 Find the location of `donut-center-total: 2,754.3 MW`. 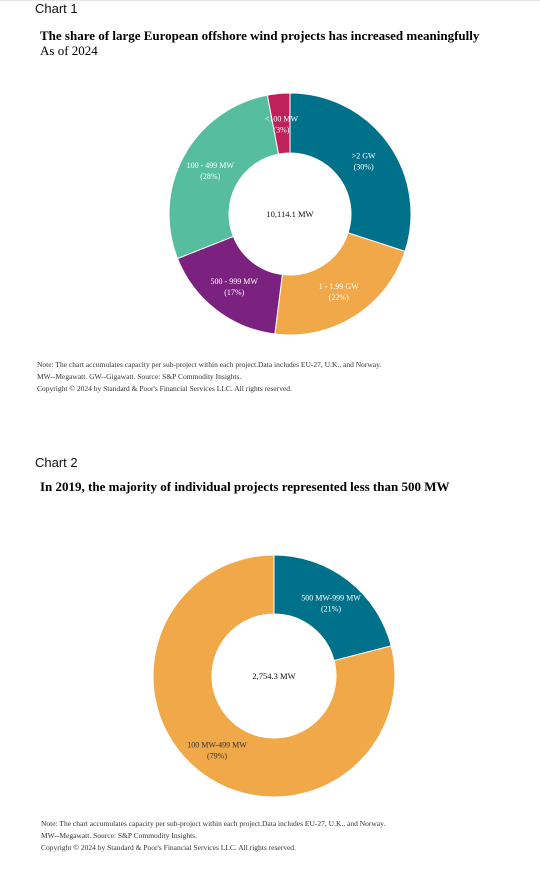

donut-center-total: 2,754.3 MW is located at coordinates (273, 676).